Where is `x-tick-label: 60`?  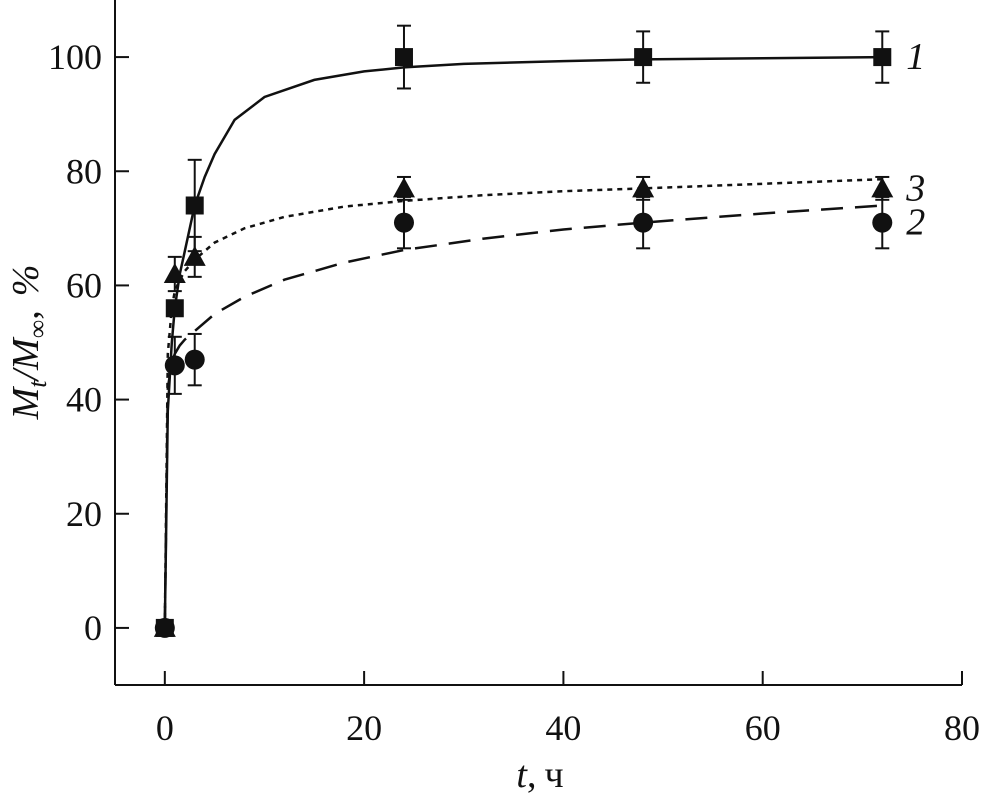
x-tick-label: 60 is located at coordinates (763, 728).